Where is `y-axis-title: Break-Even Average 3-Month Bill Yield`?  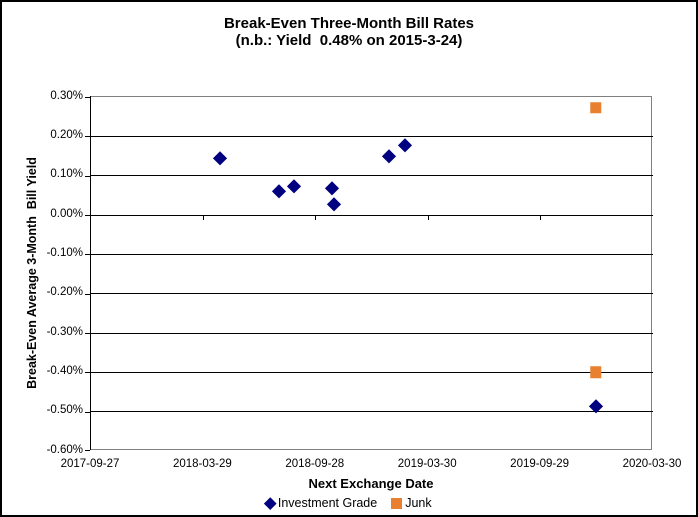
y-axis-title: Break-Even Average 3-Month Bill Yield is located at coordinates (32, 273).